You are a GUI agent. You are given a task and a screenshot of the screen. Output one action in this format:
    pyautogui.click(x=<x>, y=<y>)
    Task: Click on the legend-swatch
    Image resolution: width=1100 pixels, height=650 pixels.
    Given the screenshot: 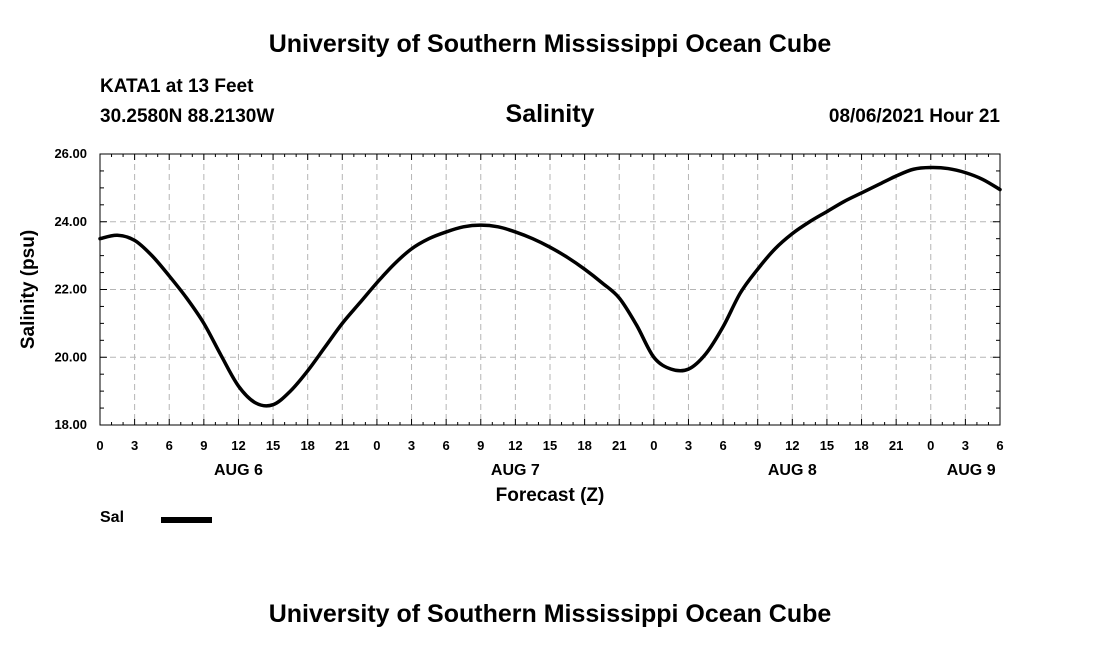 What is the action you would take?
    pyautogui.click(x=186, y=520)
    